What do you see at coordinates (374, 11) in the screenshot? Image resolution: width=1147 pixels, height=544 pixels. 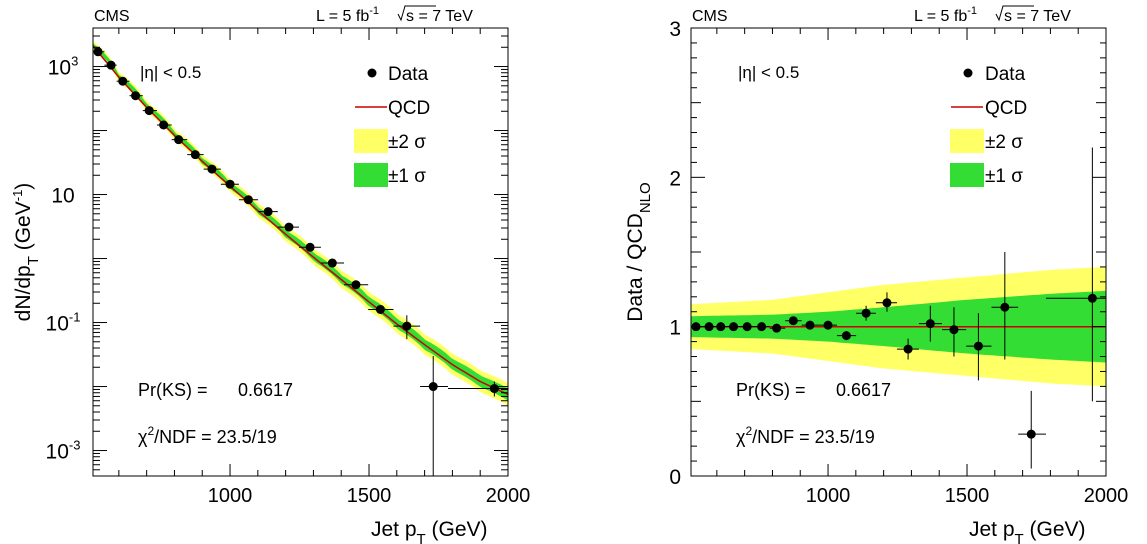 I see `luminosity-exponent: -1` at bounding box center [374, 11].